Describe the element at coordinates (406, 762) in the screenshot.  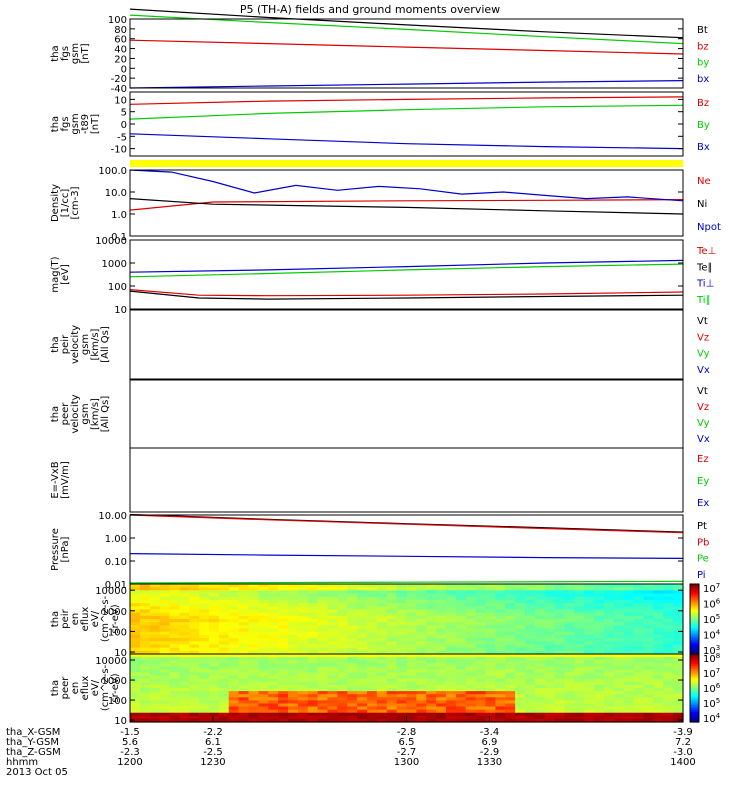
I see `x-annotation-value: 1300` at that location.